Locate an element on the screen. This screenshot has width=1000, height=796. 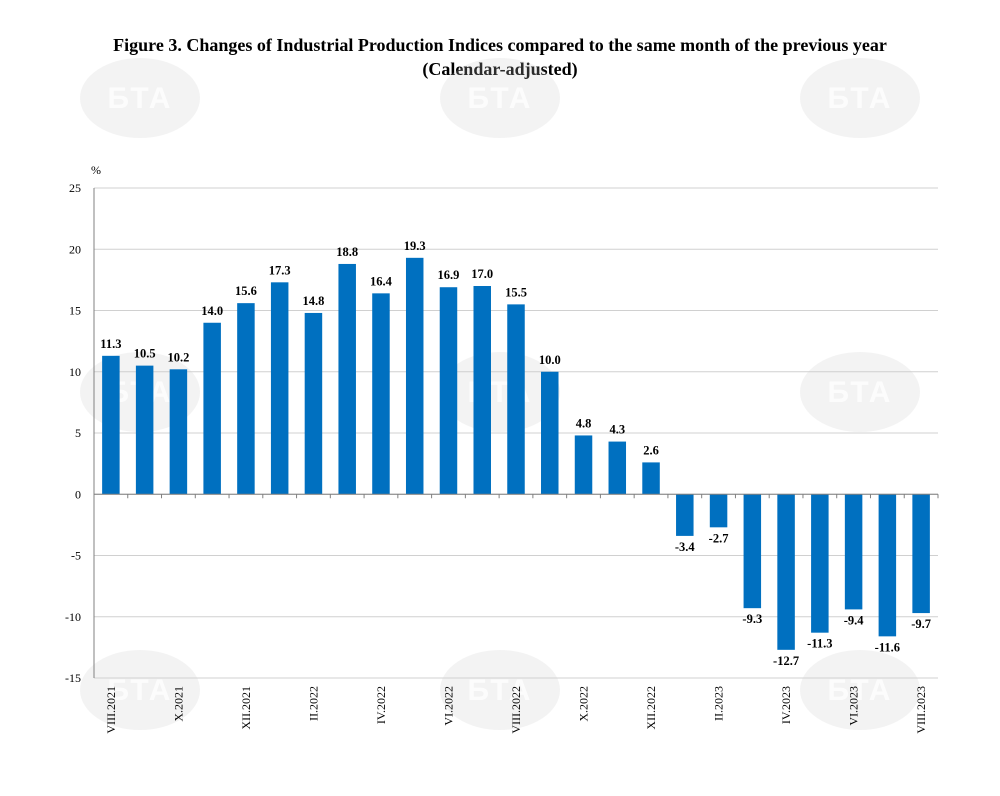
y-tick-label: -15 is located at coordinates (73, 678).